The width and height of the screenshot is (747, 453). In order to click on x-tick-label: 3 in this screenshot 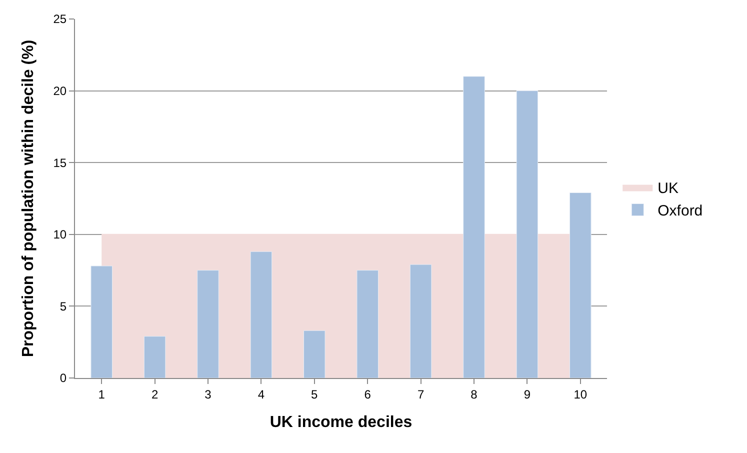, I will do `click(208, 394)`.